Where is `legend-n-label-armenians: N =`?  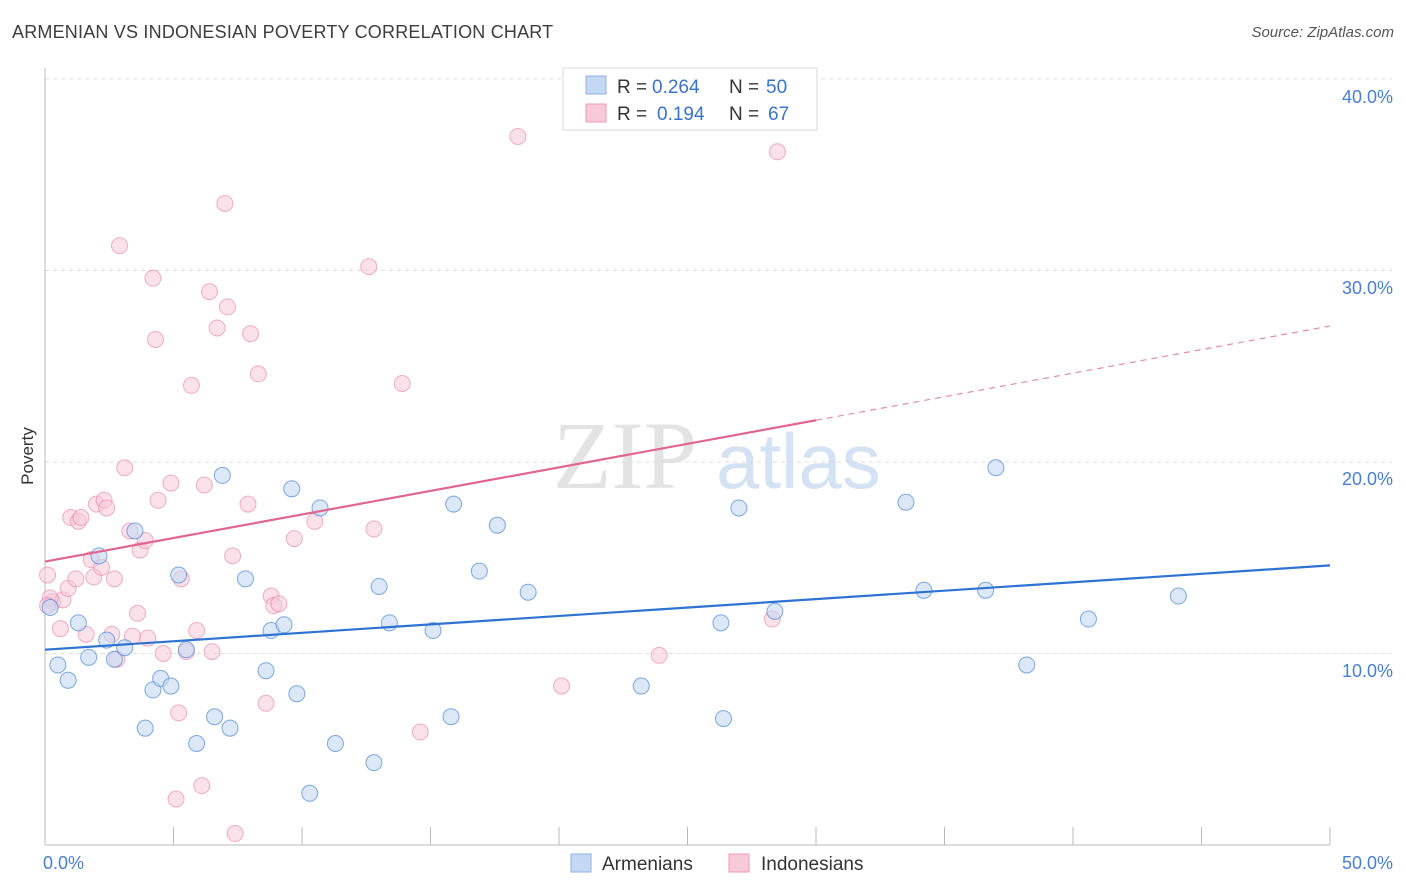 legend-n-label-armenians: N = is located at coordinates (744, 87).